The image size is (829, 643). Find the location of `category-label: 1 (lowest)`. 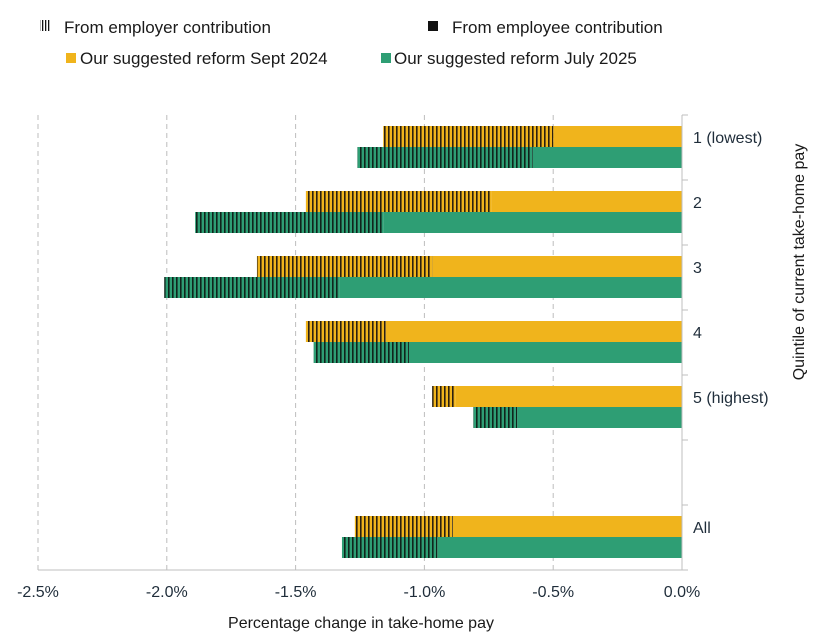

category-label: 1 (lowest) is located at coordinates (727, 138).